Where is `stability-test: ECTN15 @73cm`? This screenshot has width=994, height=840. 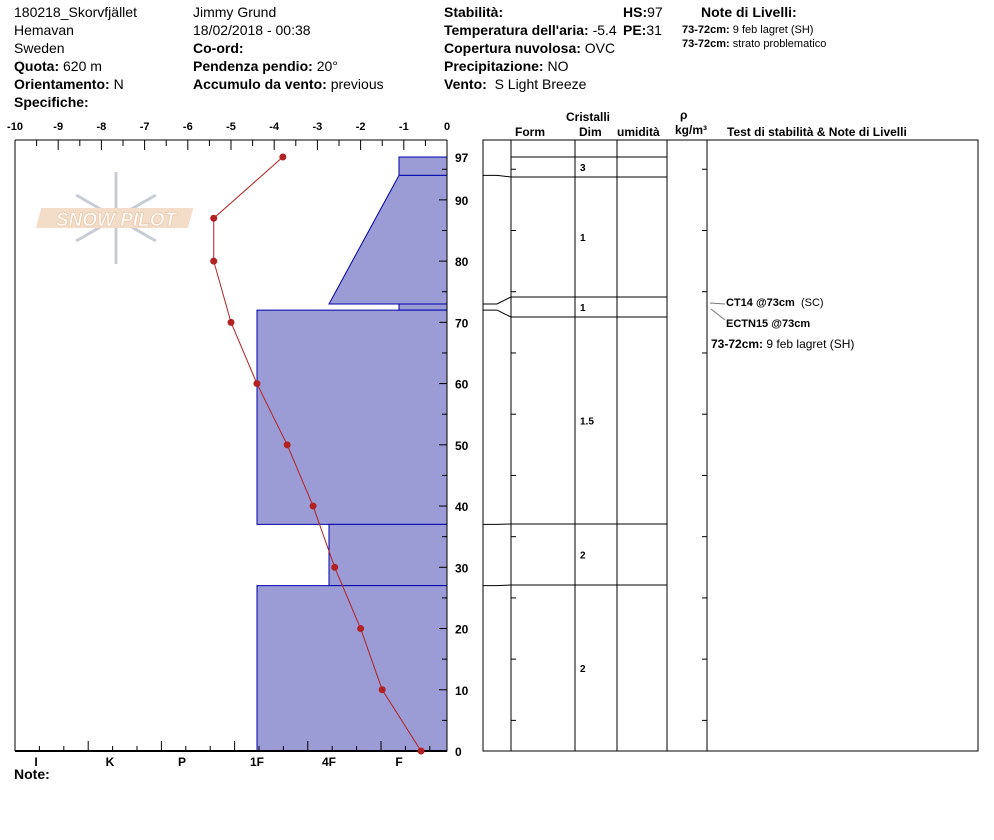
stability-test: ECTN15 @73cm is located at coordinates (768, 324).